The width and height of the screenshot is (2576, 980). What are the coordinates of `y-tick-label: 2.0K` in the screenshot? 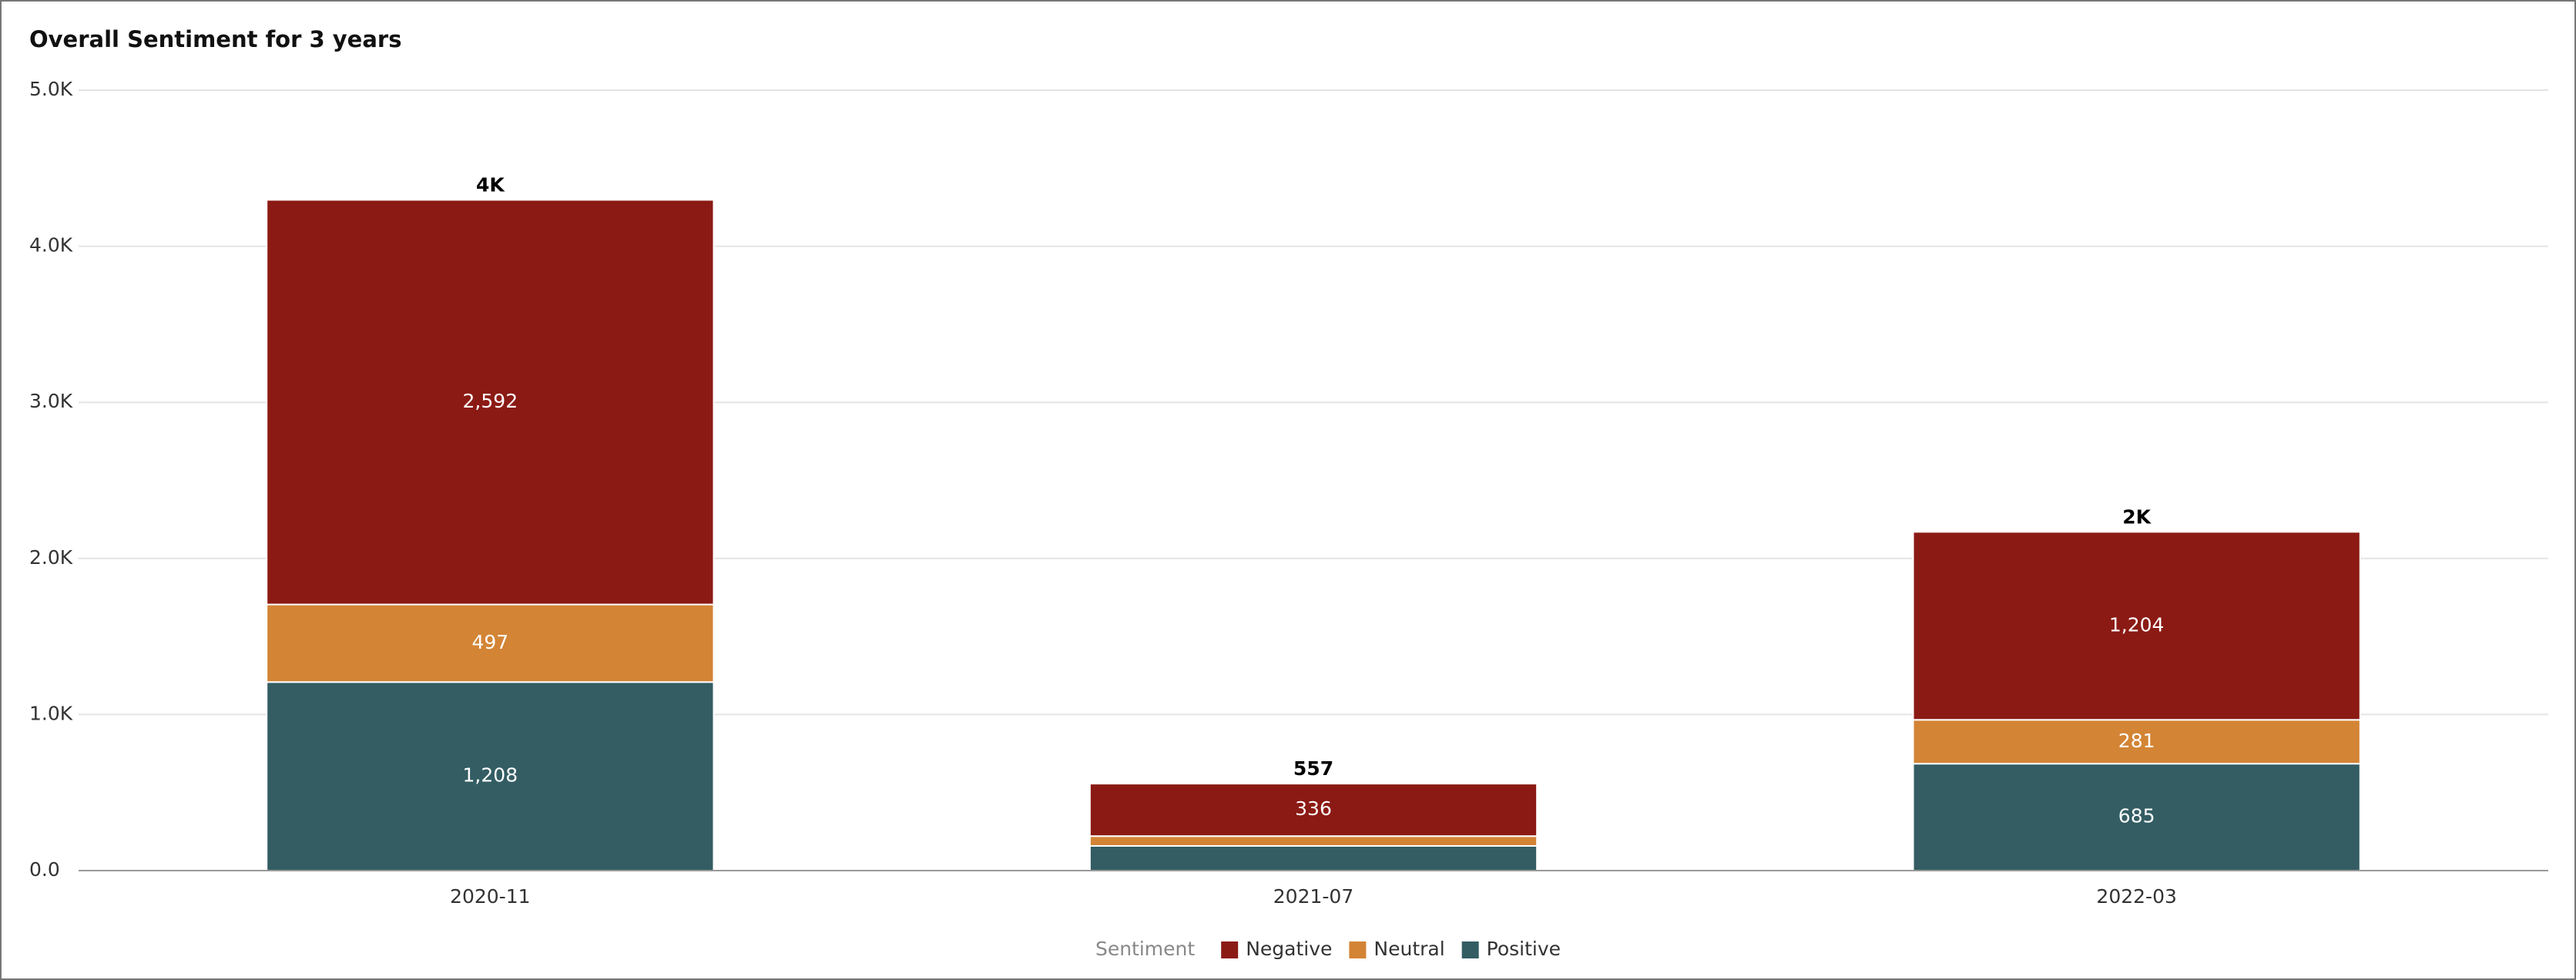 It's located at (51, 557).